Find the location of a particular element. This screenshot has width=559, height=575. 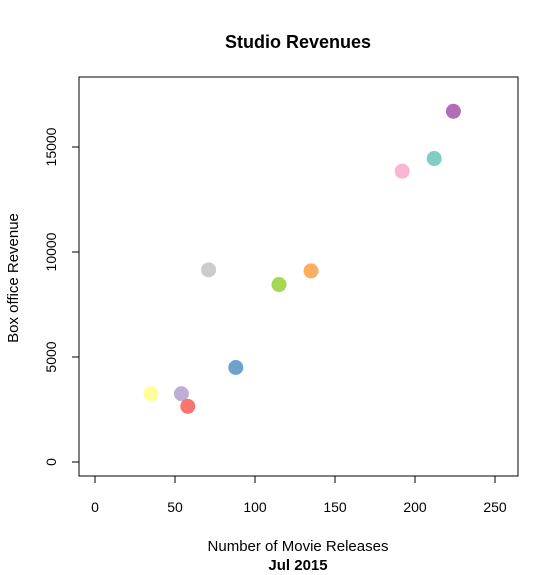

y-axis-label: Box office Revenue is located at coordinates (13, 278).